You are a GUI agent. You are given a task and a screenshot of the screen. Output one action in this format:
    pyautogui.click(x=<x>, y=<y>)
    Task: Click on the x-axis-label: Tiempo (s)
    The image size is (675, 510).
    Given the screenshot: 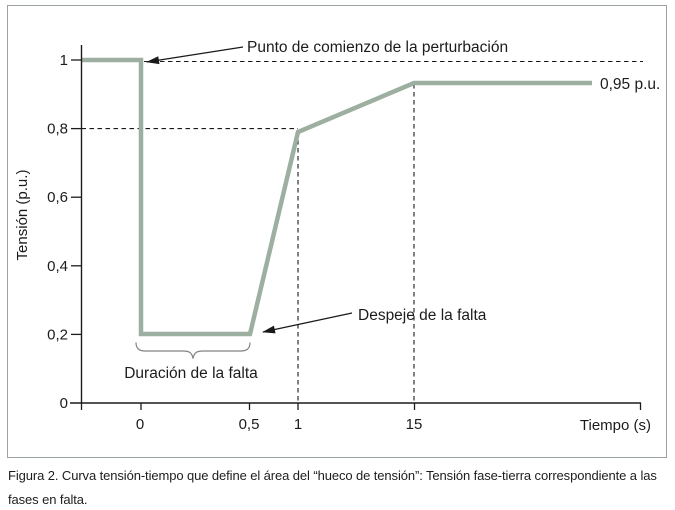 What is the action you would take?
    pyautogui.click(x=615, y=425)
    